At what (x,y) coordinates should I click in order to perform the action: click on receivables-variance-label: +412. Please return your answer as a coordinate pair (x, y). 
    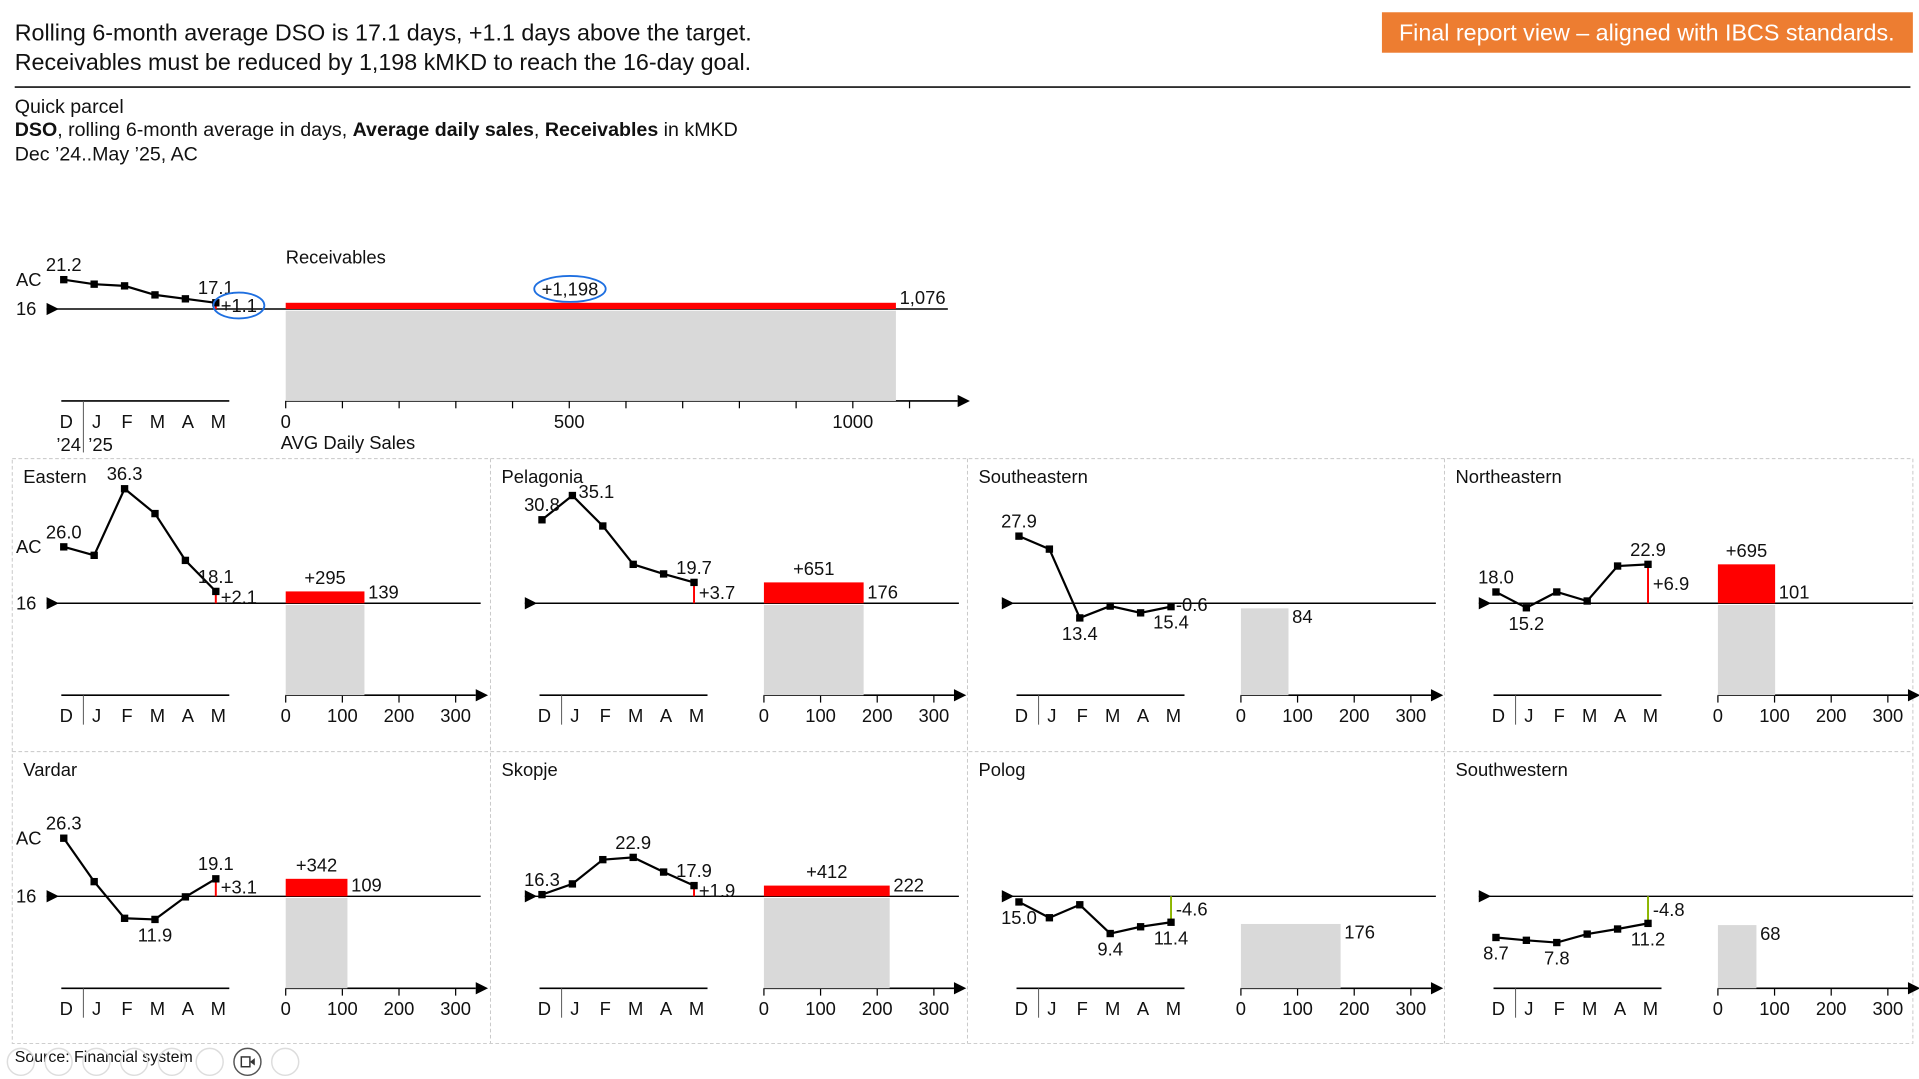
    Looking at the image, I should click on (826, 871).